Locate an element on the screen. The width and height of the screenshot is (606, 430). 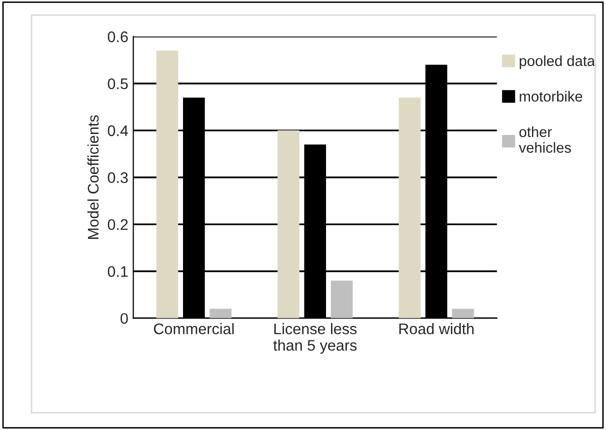
x-tick-label: Road width is located at coordinates (436, 328).